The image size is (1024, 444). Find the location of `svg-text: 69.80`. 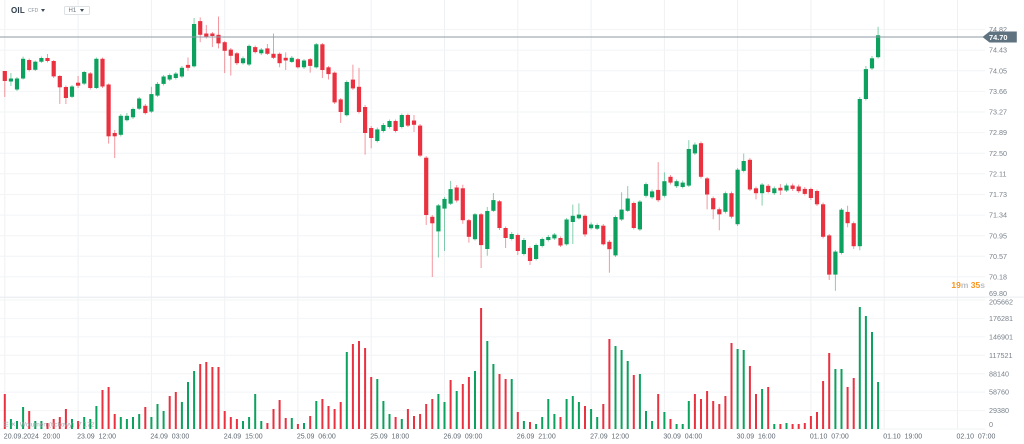

svg-text: 69.80 is located at coordinates (998, 293).